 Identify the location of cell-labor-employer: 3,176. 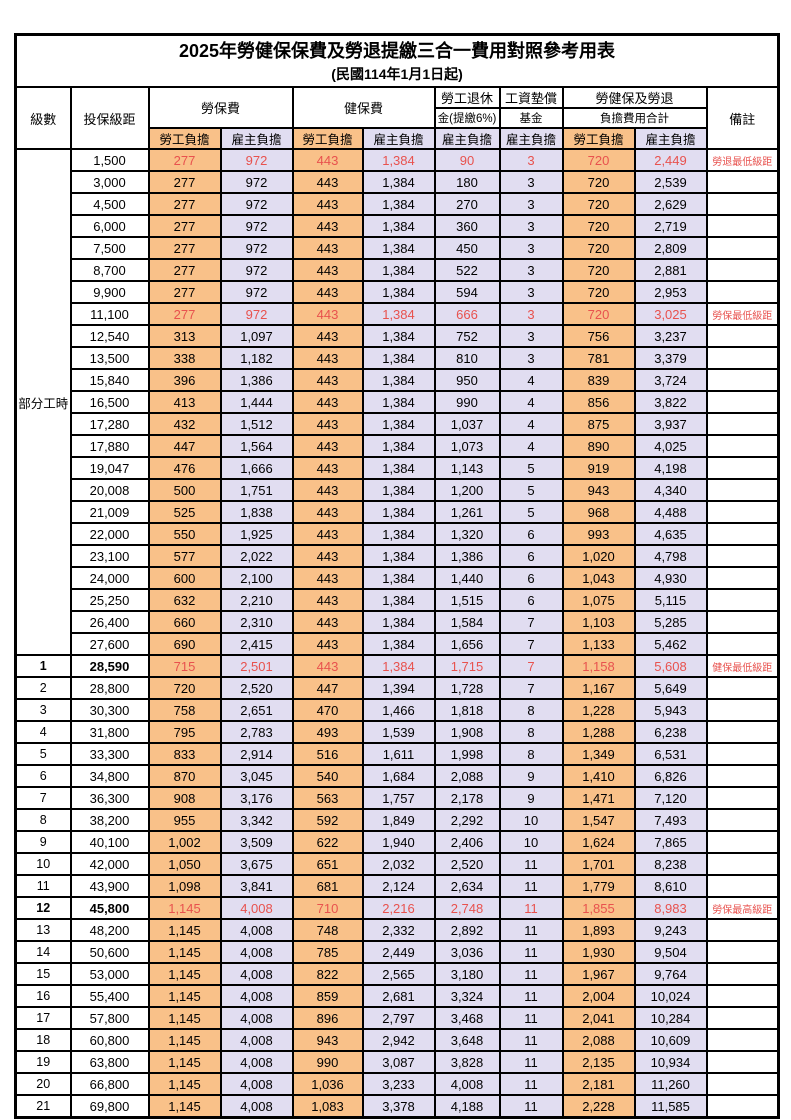
(256, 798).